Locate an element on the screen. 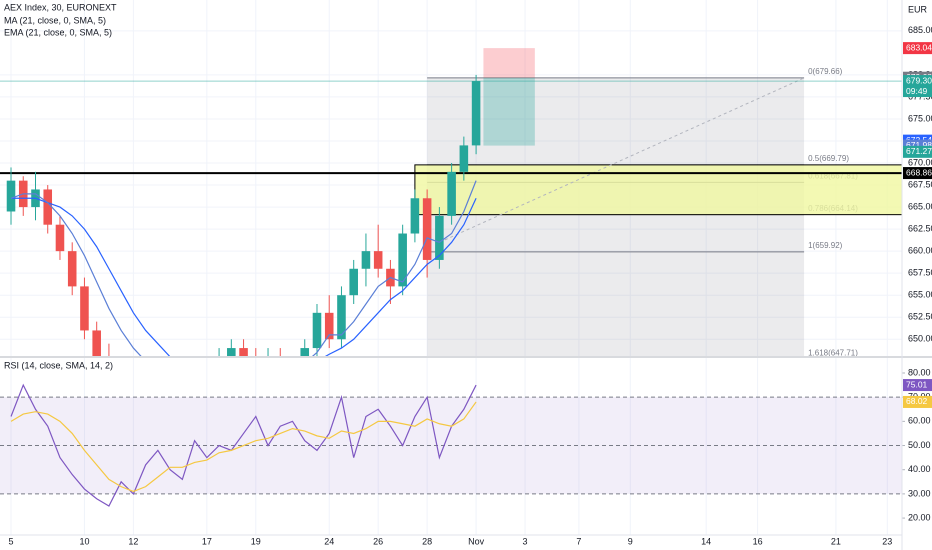  x-tick-label: Nov is located at coordinates (476, 541).